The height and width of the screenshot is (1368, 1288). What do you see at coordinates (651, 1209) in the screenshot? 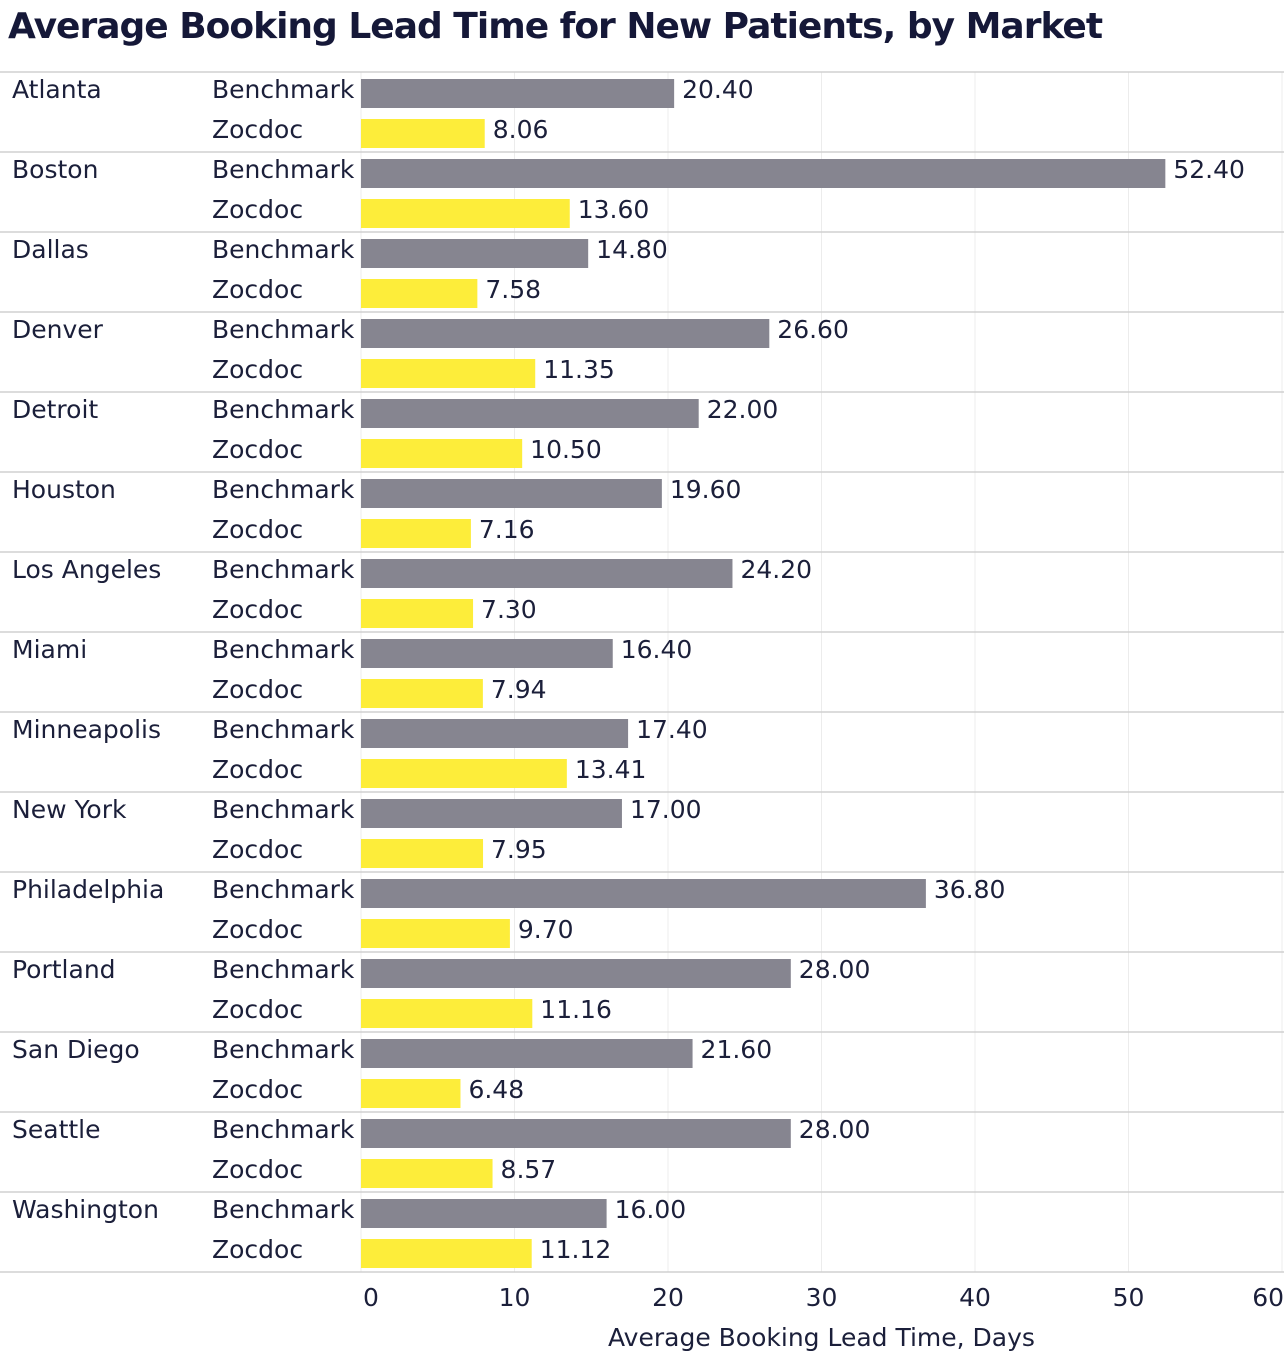
I see `value-label: 16.00` at bounding box center [651, 1209].